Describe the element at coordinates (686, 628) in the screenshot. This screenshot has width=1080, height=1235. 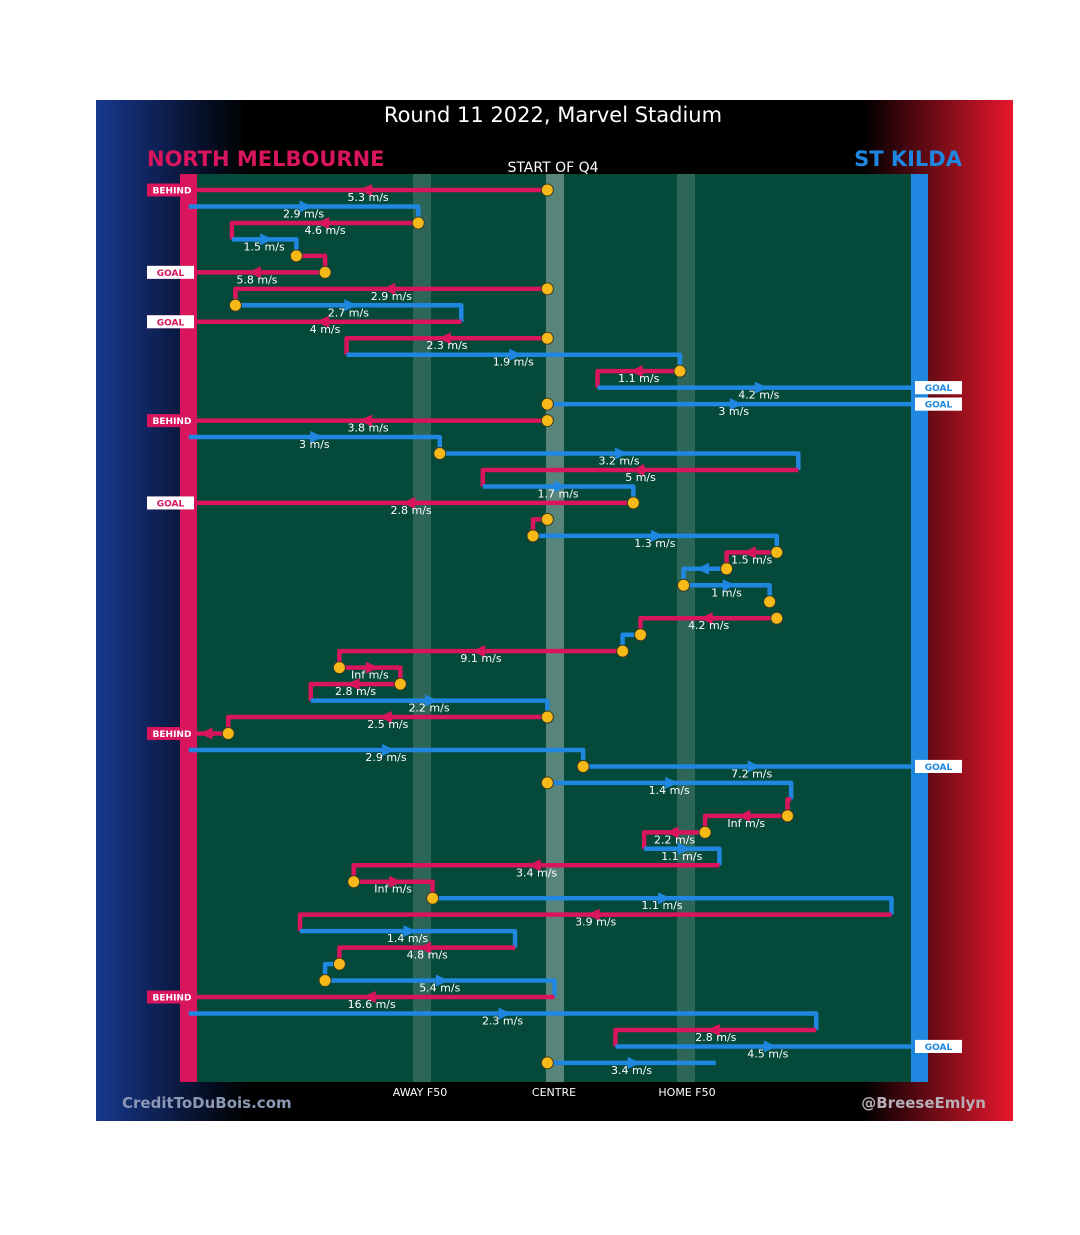
I see `home-f50-line` at that location.